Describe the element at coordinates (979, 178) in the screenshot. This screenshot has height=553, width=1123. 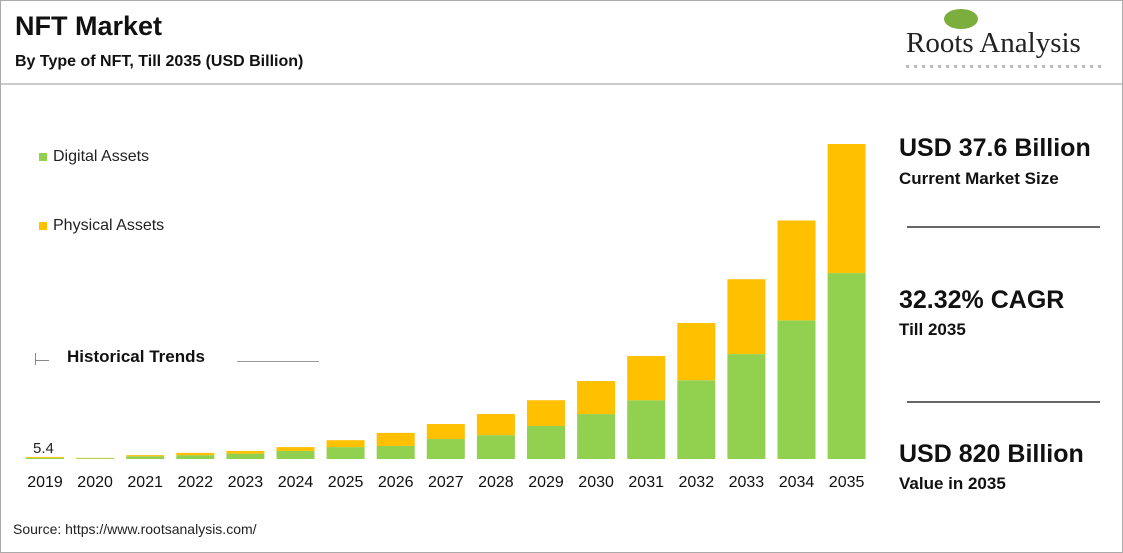
I see `kpi-current-label: Current Market Size` at that location.